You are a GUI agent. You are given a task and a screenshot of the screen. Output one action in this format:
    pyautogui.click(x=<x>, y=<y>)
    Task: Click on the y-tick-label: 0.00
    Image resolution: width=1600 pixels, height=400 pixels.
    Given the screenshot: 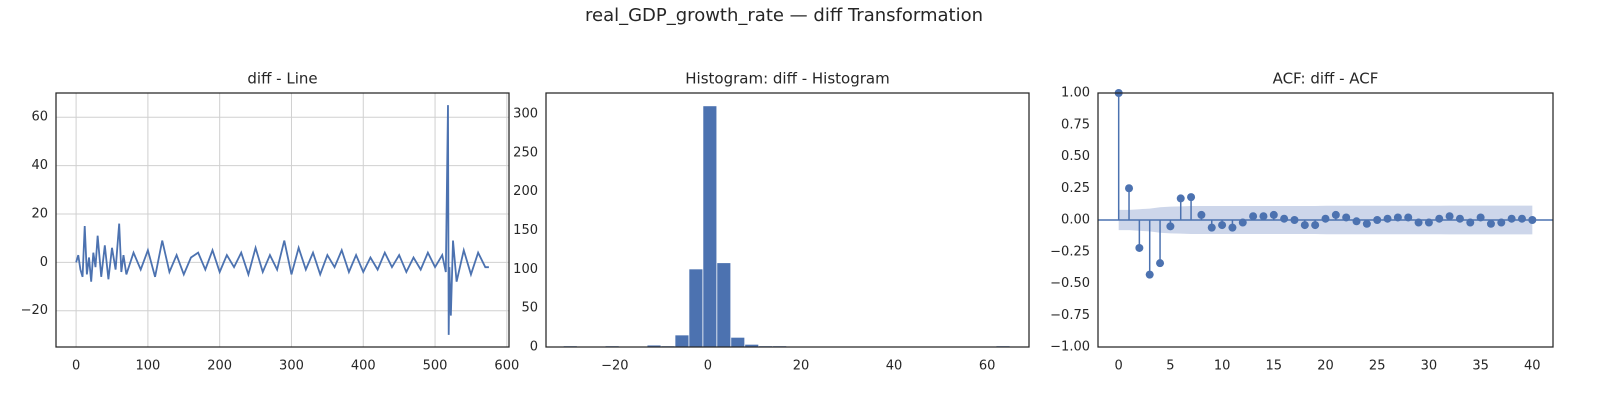 What is the action you would take?
    pyautogui.click(x=1075, y=220)
    